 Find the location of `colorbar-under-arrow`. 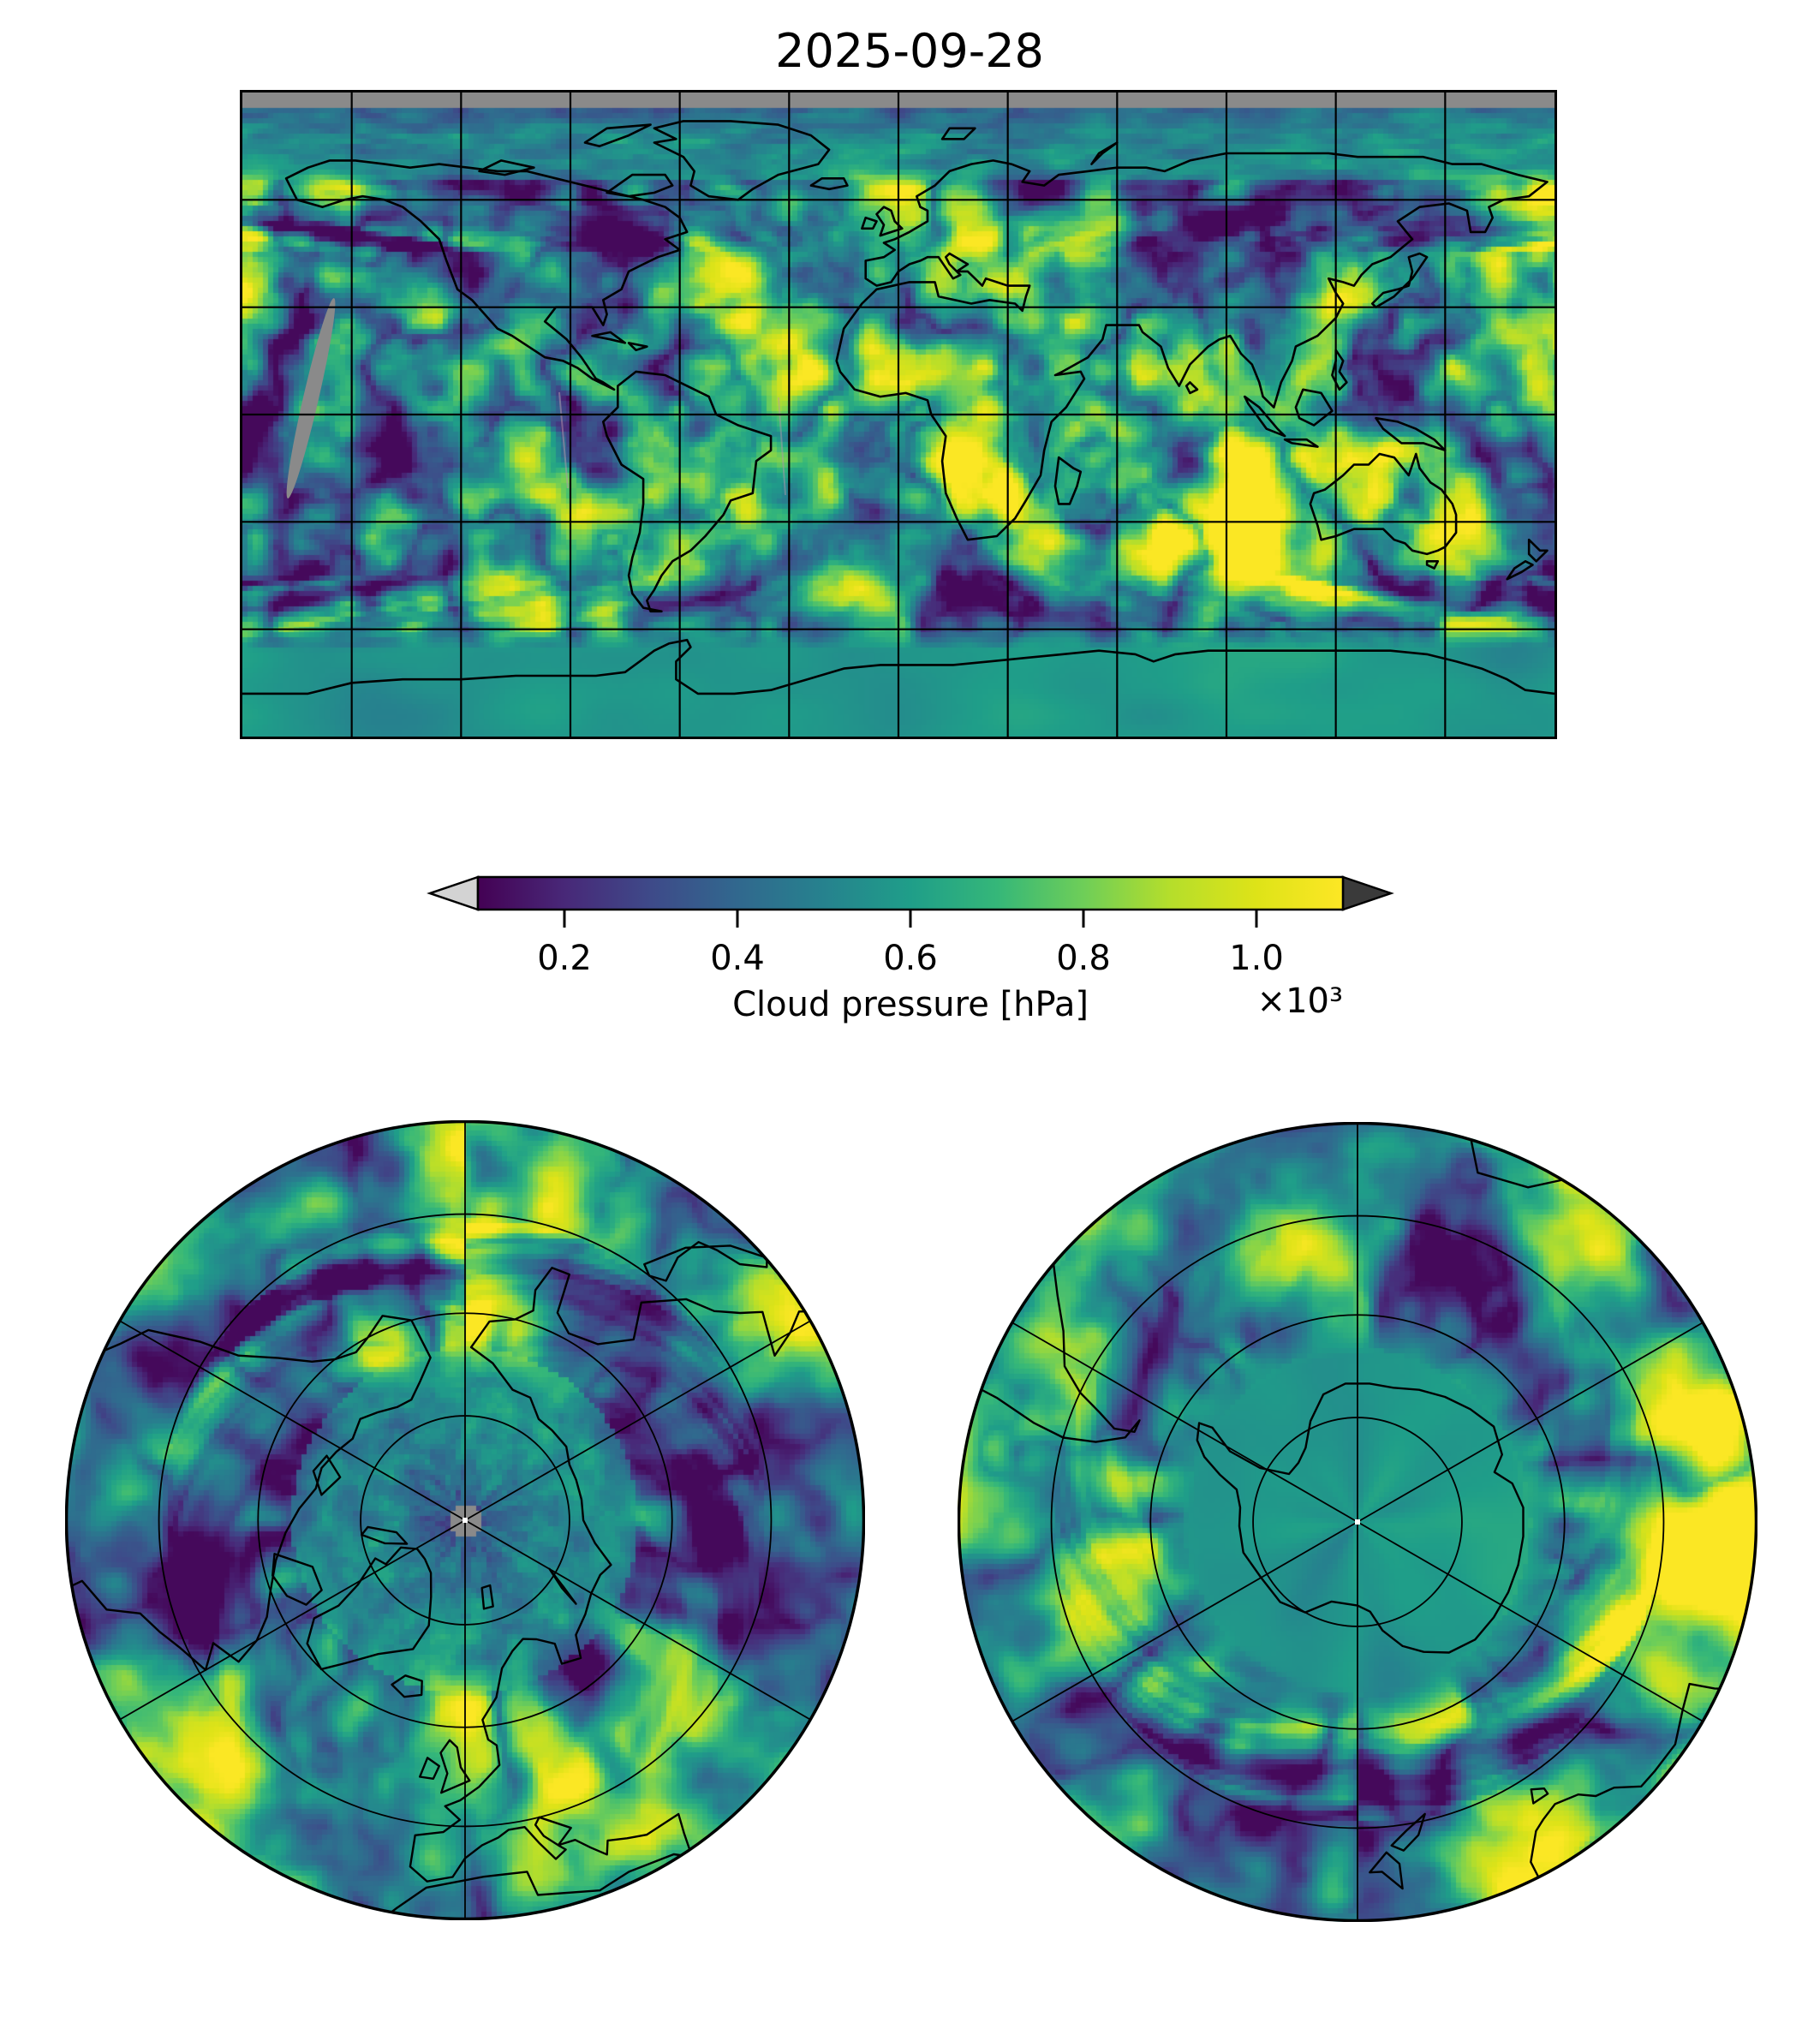

colorbar-under-arrow is located at coordinates (453, 893).